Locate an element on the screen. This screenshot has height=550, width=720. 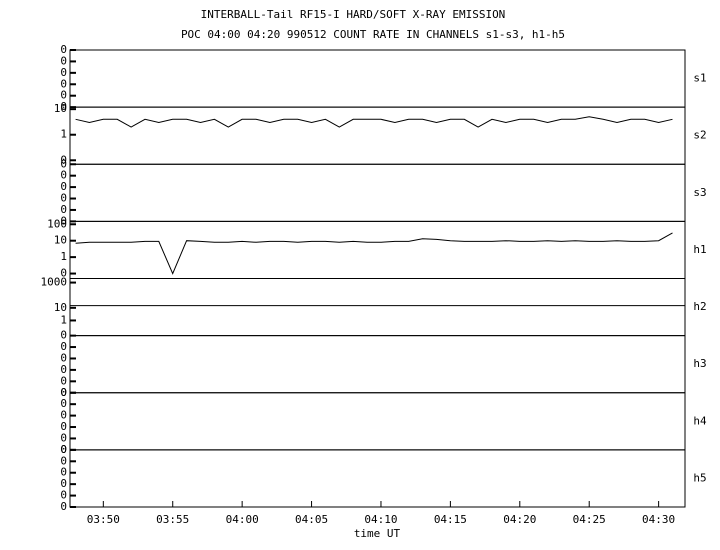
y-tick-label: 100 is located at coordinates (57, 223).